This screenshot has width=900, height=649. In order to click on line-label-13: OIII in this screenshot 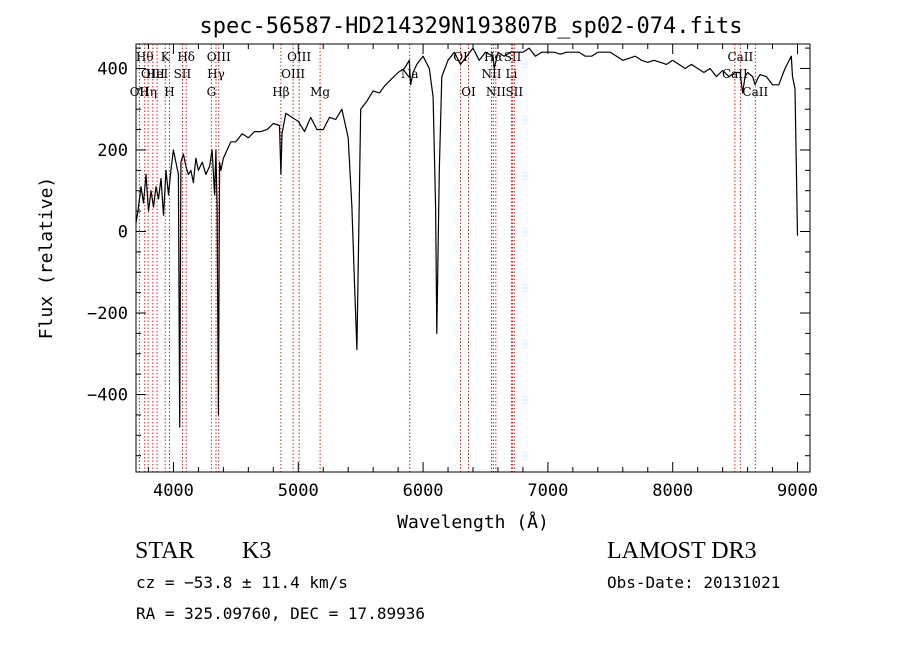, I will do `click(293, 74)`.